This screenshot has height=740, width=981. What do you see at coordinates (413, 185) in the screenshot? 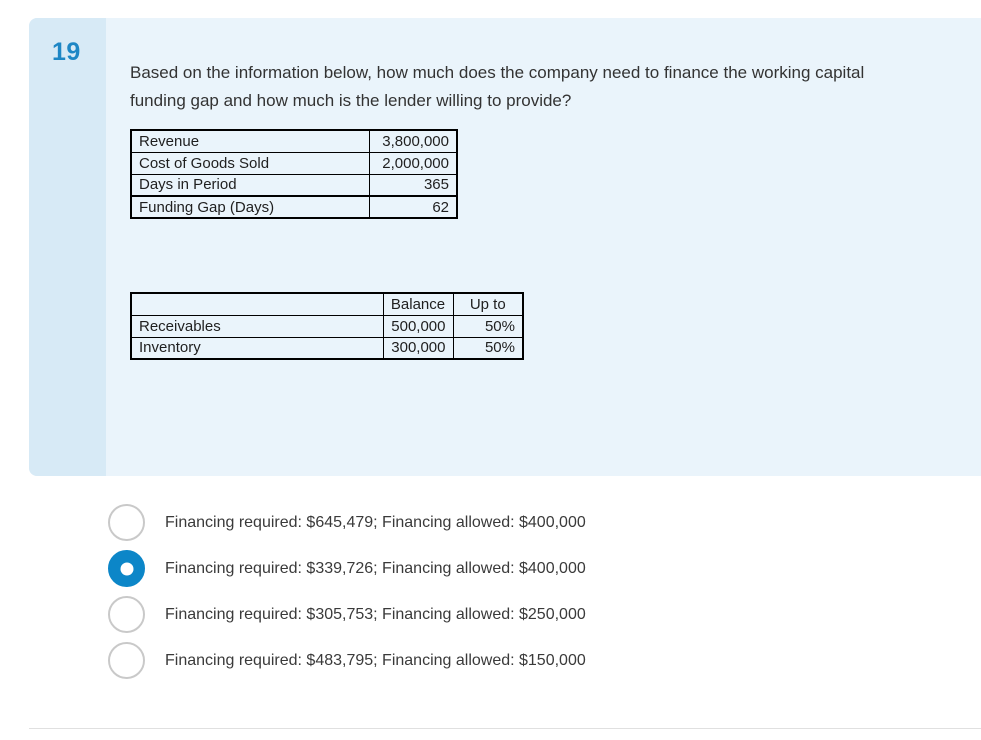
I see `row-value: 365` at bounding box center [413, 185].